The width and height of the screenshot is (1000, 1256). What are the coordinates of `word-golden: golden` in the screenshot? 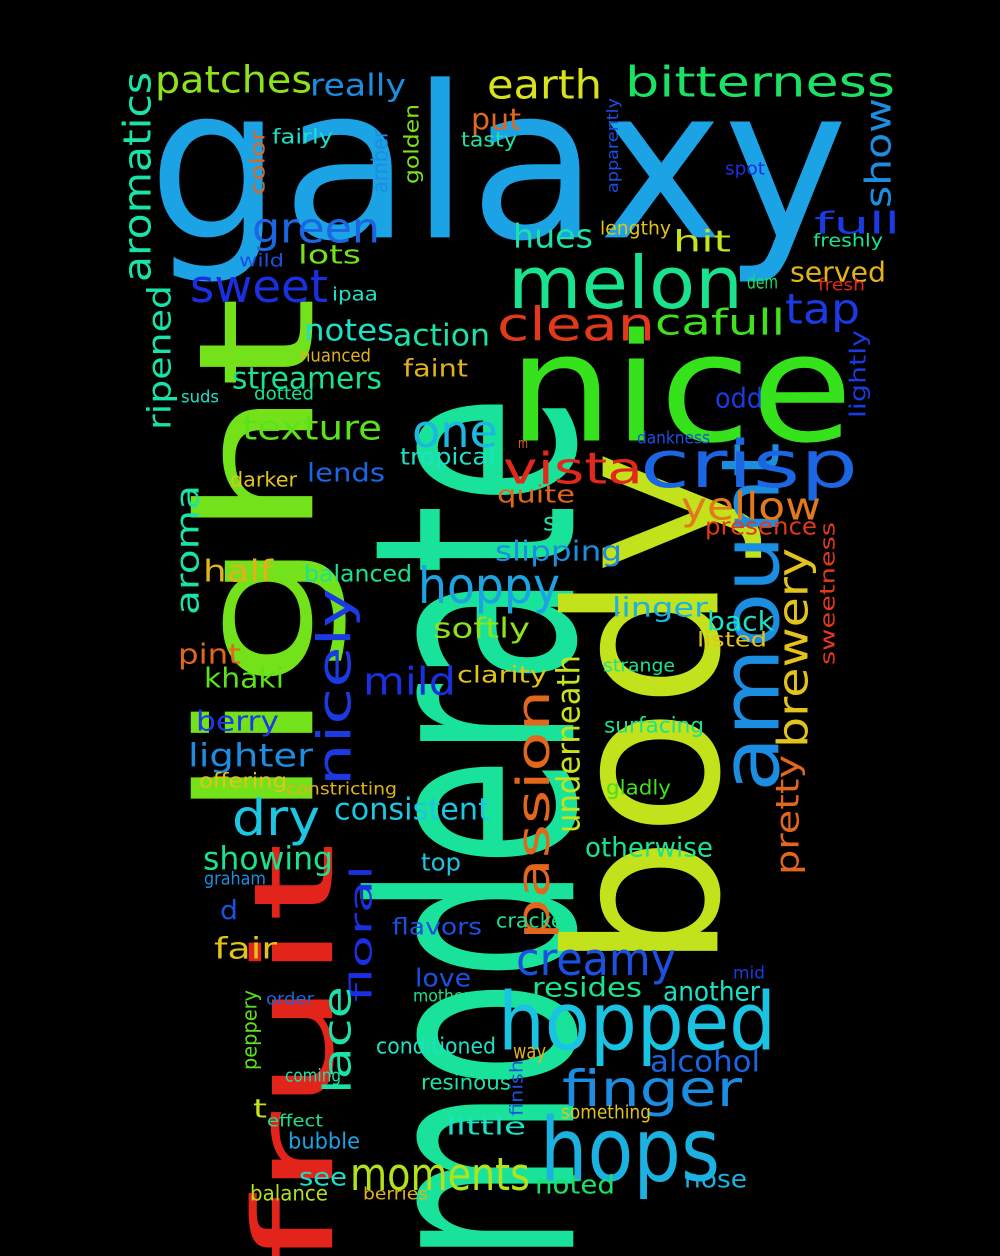 It's located at (412, 144).